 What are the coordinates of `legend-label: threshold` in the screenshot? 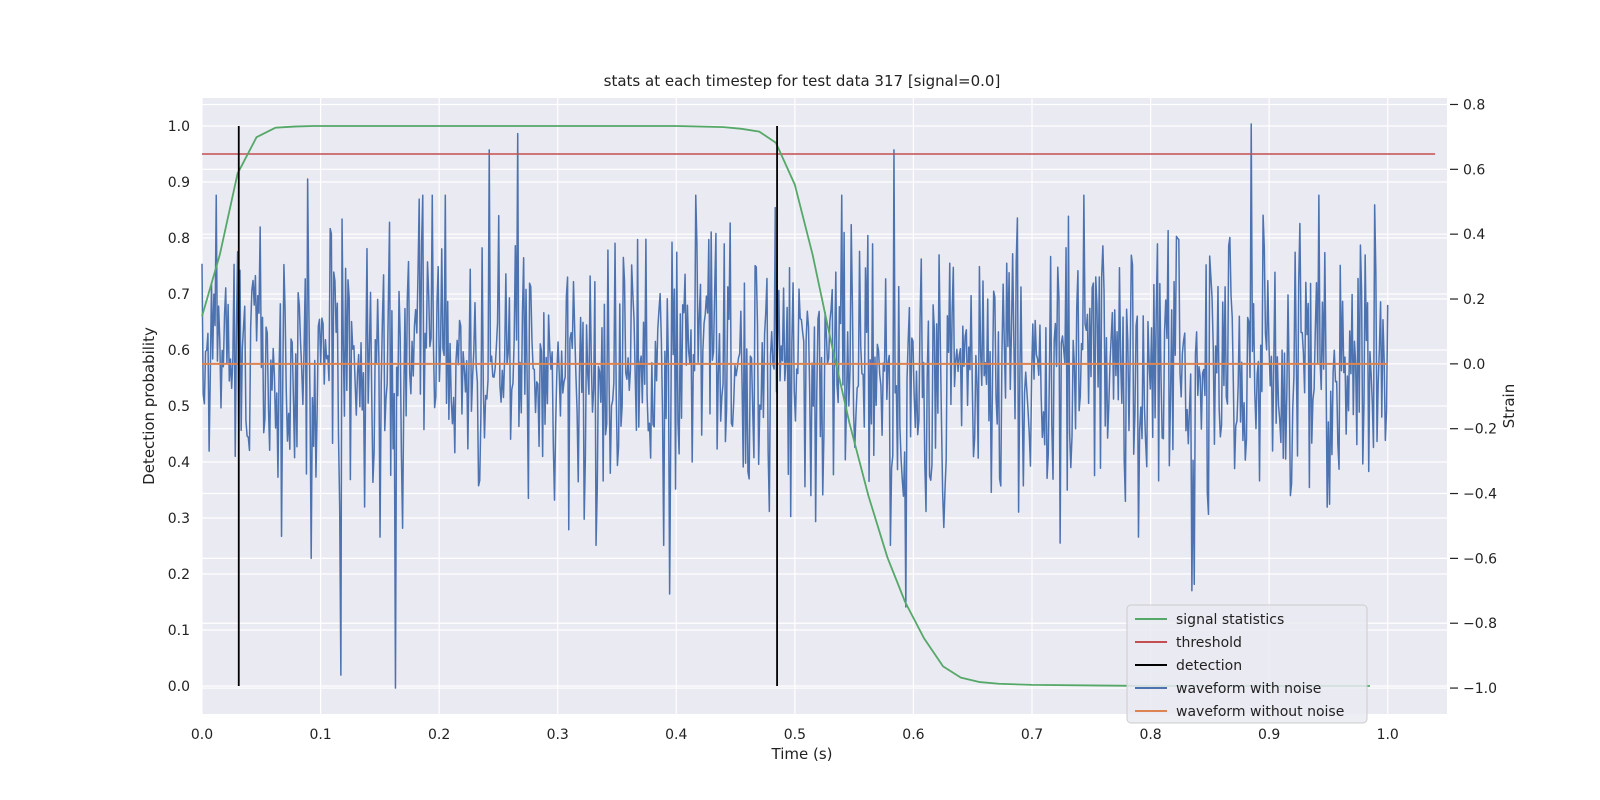 It's located at (1209, 643).